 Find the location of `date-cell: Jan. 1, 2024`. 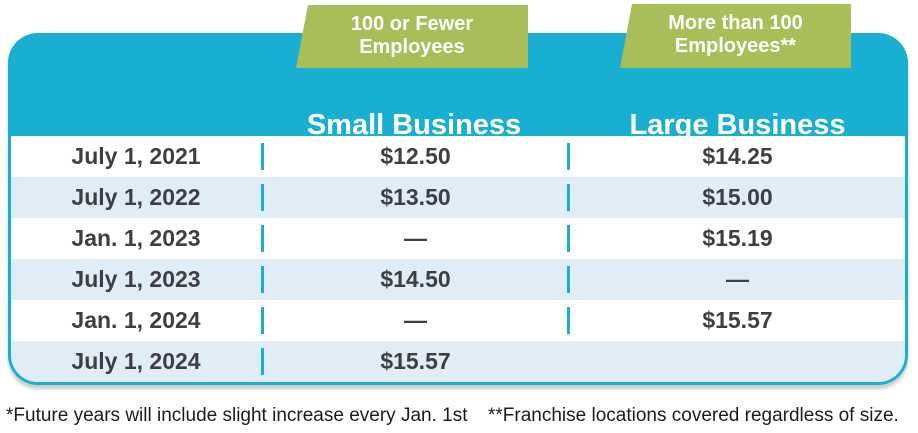

date-cell: Jan. 1, 2024 is located at coordinates (136, 320).